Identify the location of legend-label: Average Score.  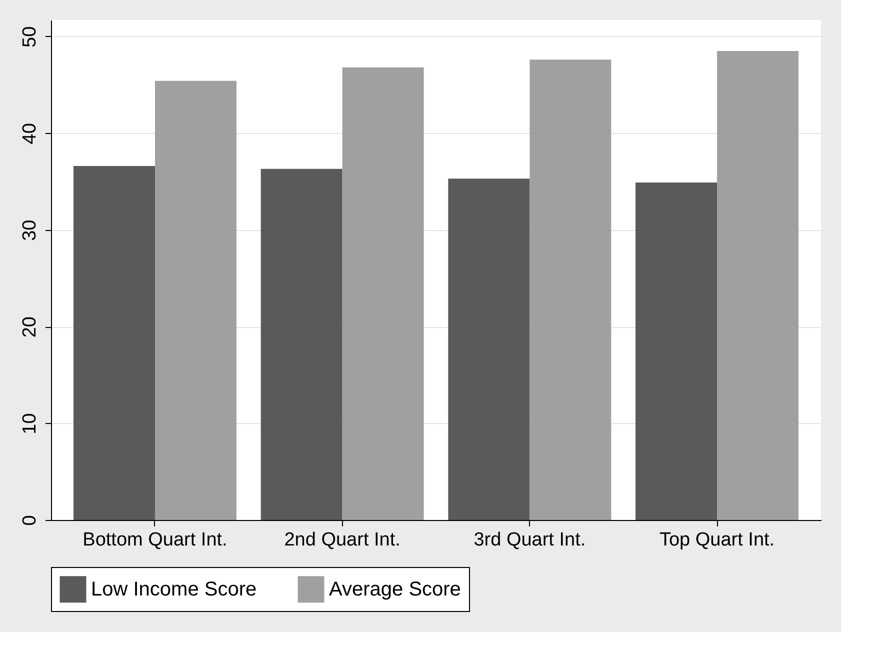
(395, 589).